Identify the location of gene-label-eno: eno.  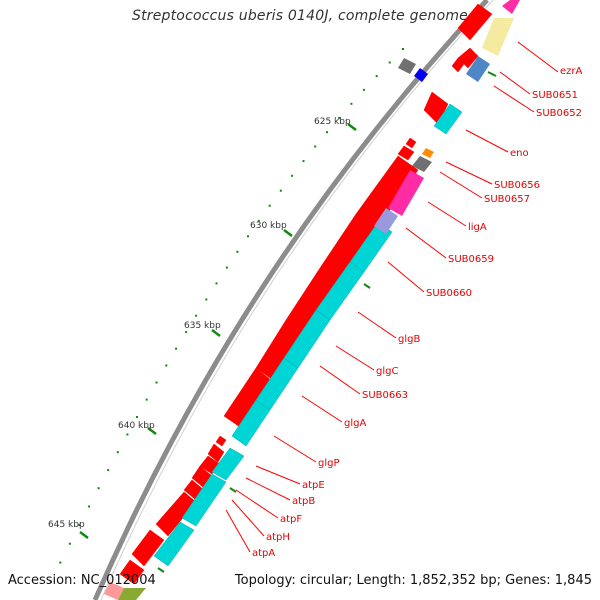
(519, 153).